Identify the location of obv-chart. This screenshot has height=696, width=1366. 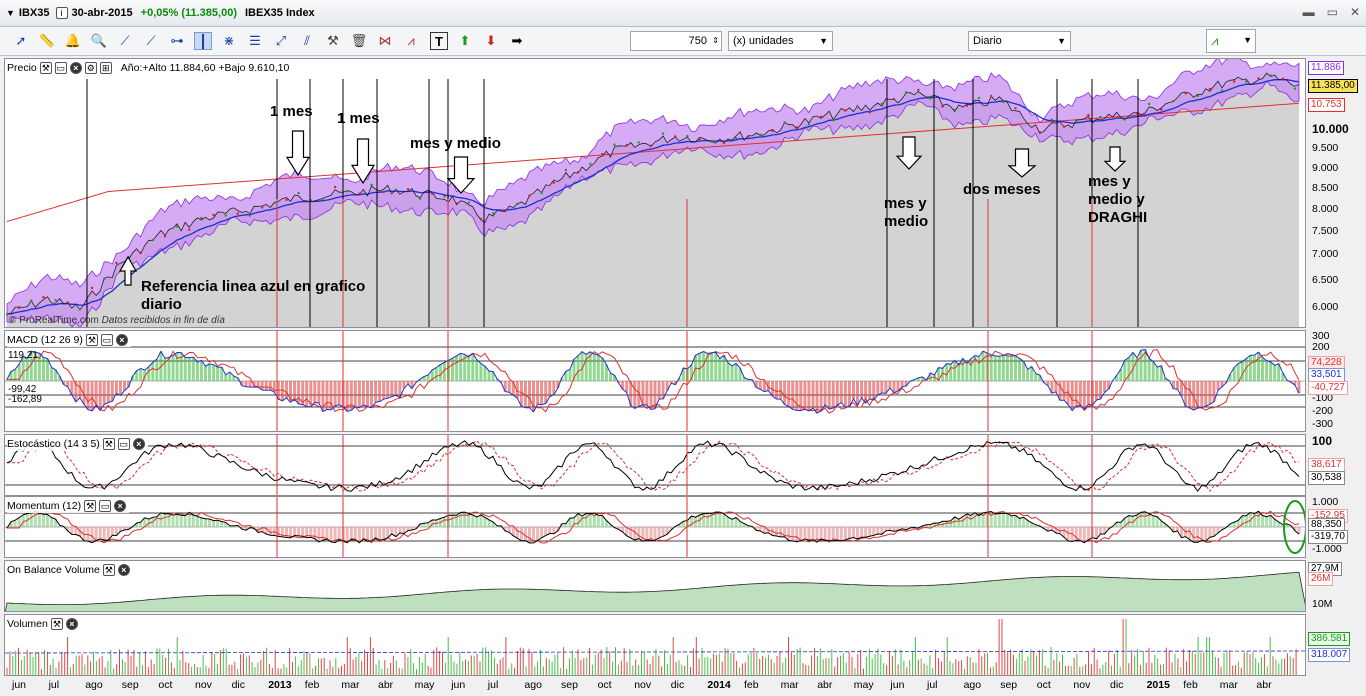
(655, 586).